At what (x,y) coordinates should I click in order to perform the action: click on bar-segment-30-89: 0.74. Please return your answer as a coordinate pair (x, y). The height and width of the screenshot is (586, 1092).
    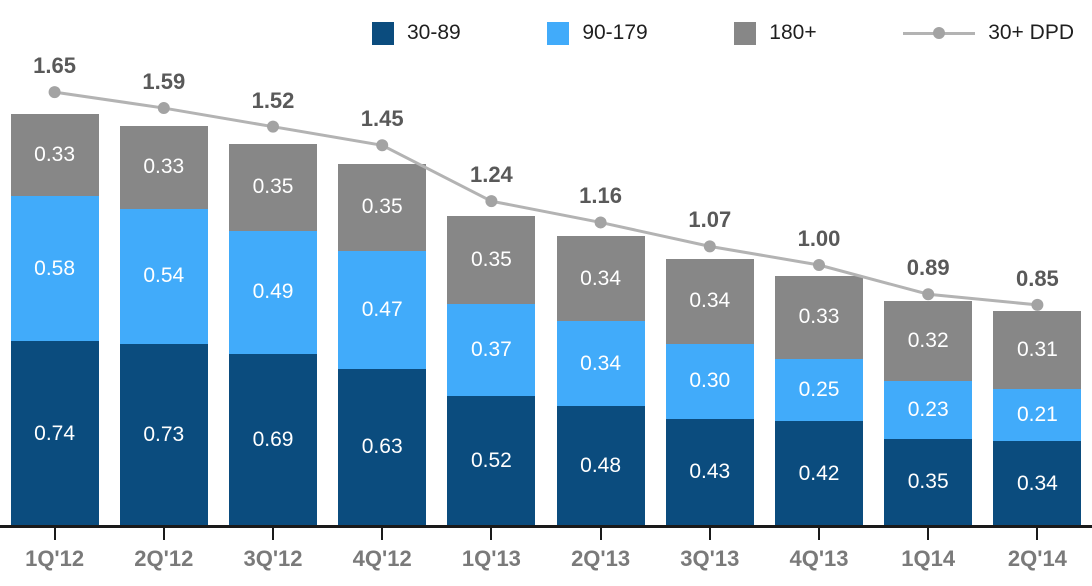
    Looking at the image, I should click on (54, 433).